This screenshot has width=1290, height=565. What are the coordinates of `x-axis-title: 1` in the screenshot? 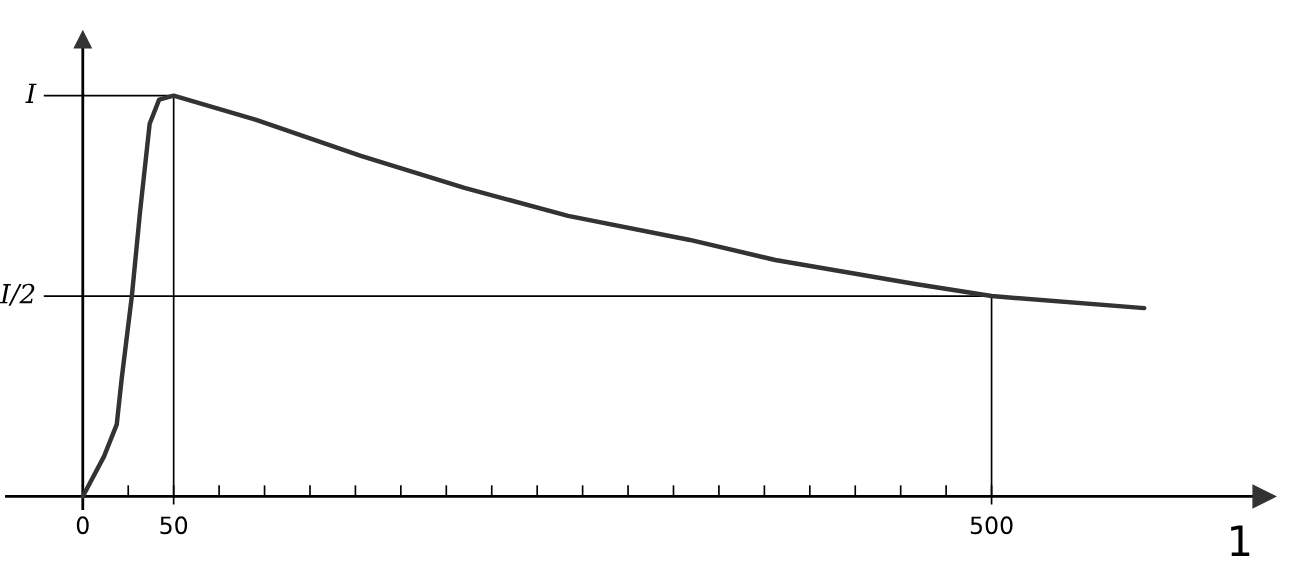 It's located at (1240, 540).